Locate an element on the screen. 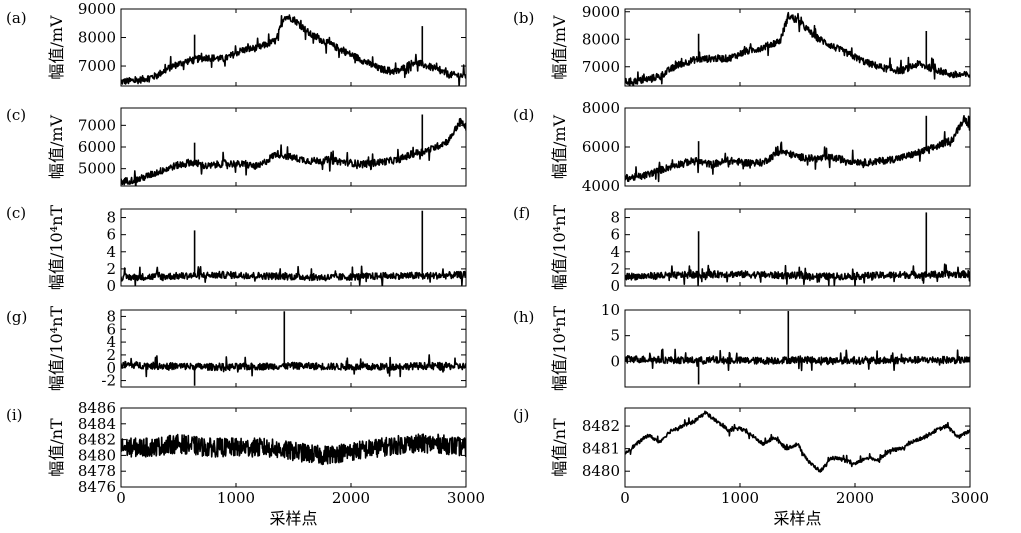 The height and width of the screenshot is (533, 1021). y-tick-label: 10 is located at coordinates (610, 310).